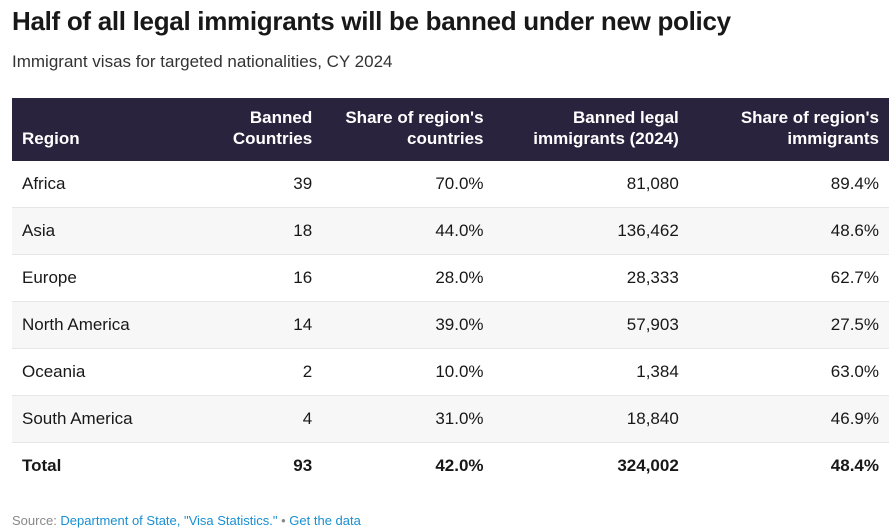  Describe the element at coordinates (36, 520) in the screenshot. I see `source-label: Source:` at that location.